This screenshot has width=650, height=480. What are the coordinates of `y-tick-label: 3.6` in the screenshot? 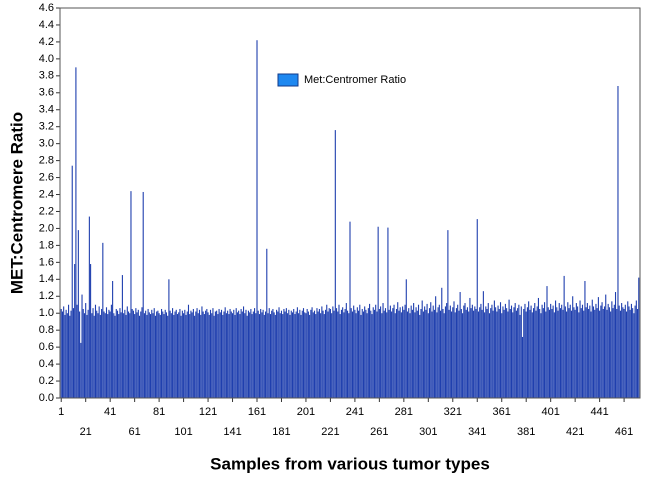 It's located at (46, 93).